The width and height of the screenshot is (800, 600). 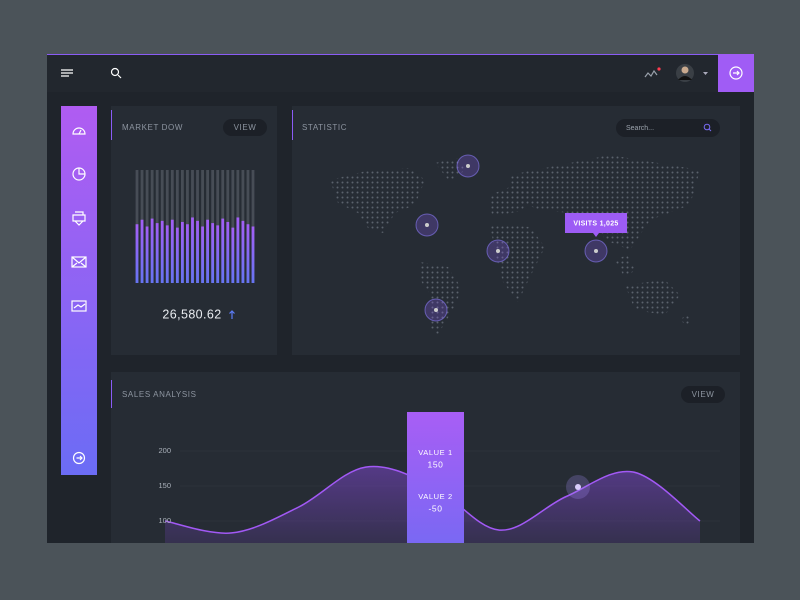 I want to click on sales-tooltip: VALUE 1 150 VALUE 2 -50, so click(x=435, y=477).